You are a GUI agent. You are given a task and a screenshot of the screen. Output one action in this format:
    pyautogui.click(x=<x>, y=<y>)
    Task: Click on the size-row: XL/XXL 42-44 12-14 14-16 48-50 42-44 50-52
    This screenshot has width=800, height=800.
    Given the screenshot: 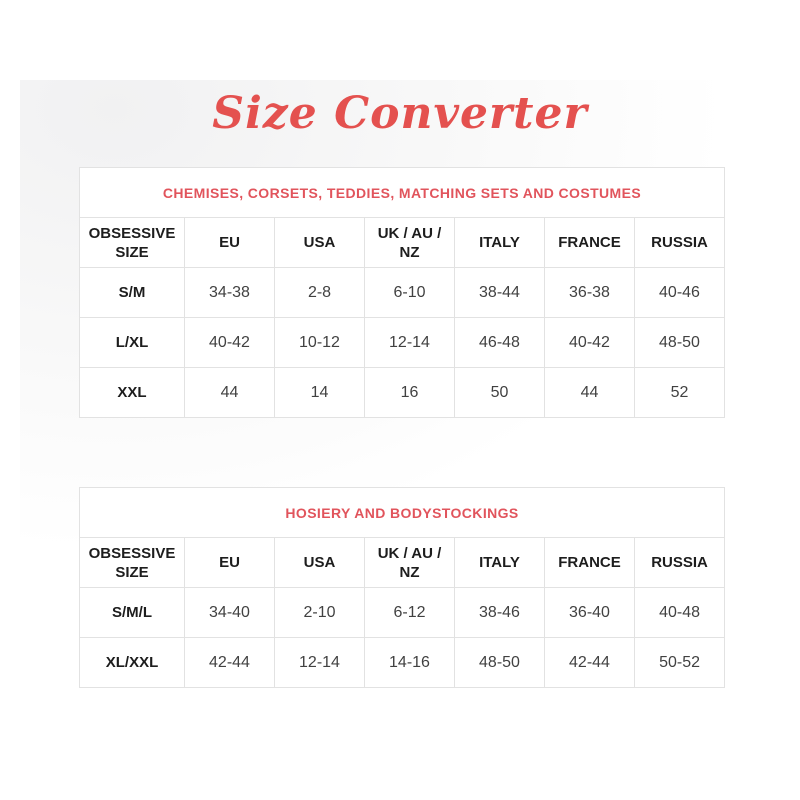 What is the action you would take?
    pyautogui.click(x=402, y=662)
    